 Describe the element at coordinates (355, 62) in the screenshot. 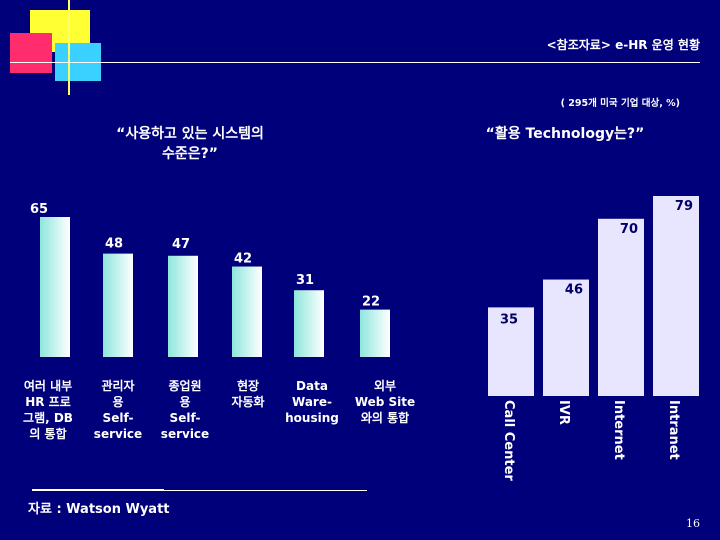

I see `deco-horizontal-line` at that location.